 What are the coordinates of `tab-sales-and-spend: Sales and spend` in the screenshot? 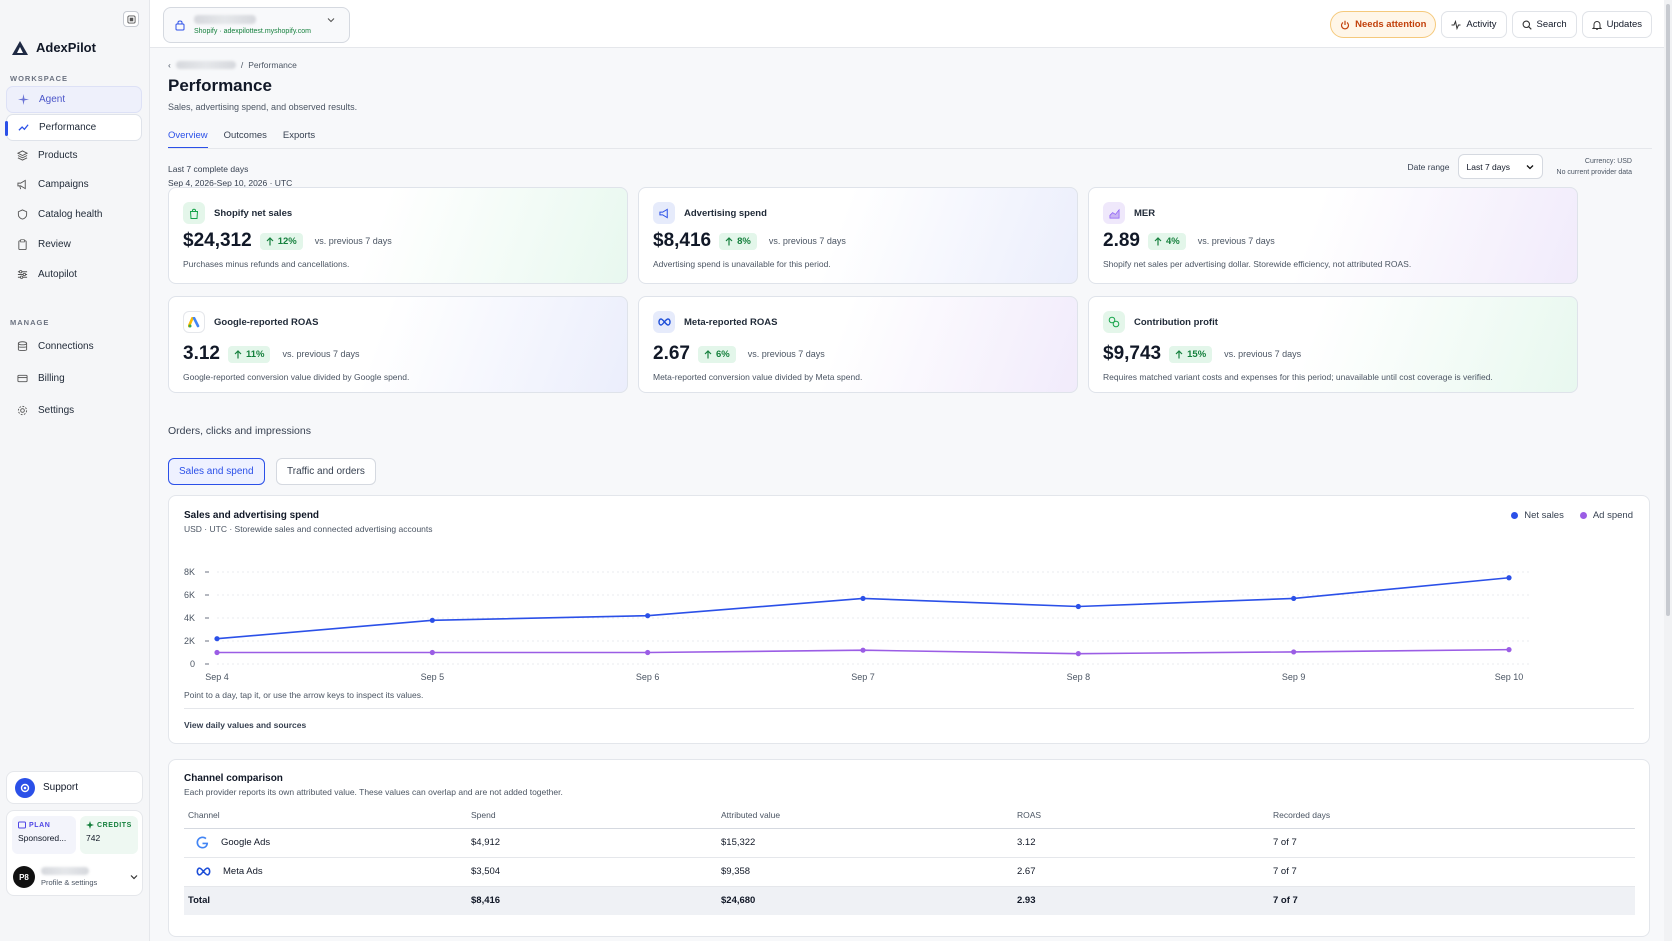 It's located at (216, 471).